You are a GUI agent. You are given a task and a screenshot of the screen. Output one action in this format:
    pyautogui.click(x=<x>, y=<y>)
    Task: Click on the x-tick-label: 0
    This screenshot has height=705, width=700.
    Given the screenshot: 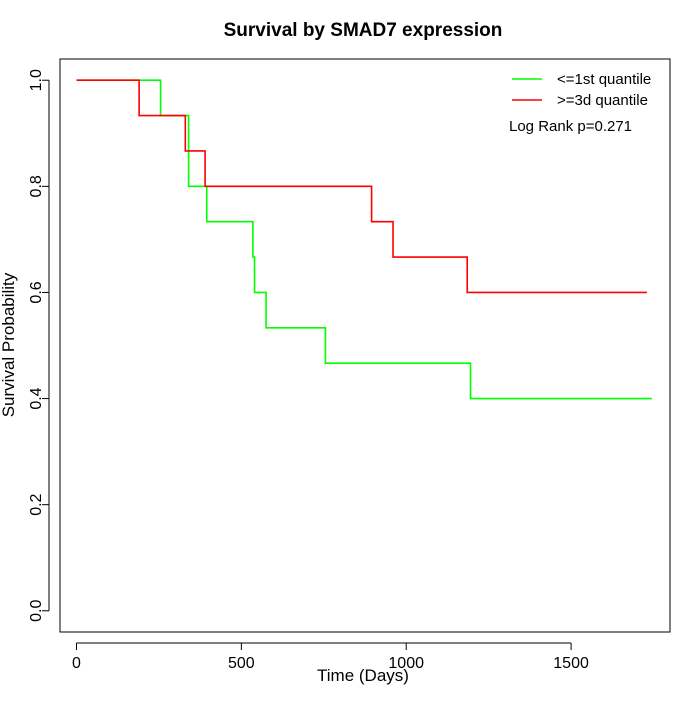 What is the action you would take?
    pyautogui.click(x=76, y=663)
    